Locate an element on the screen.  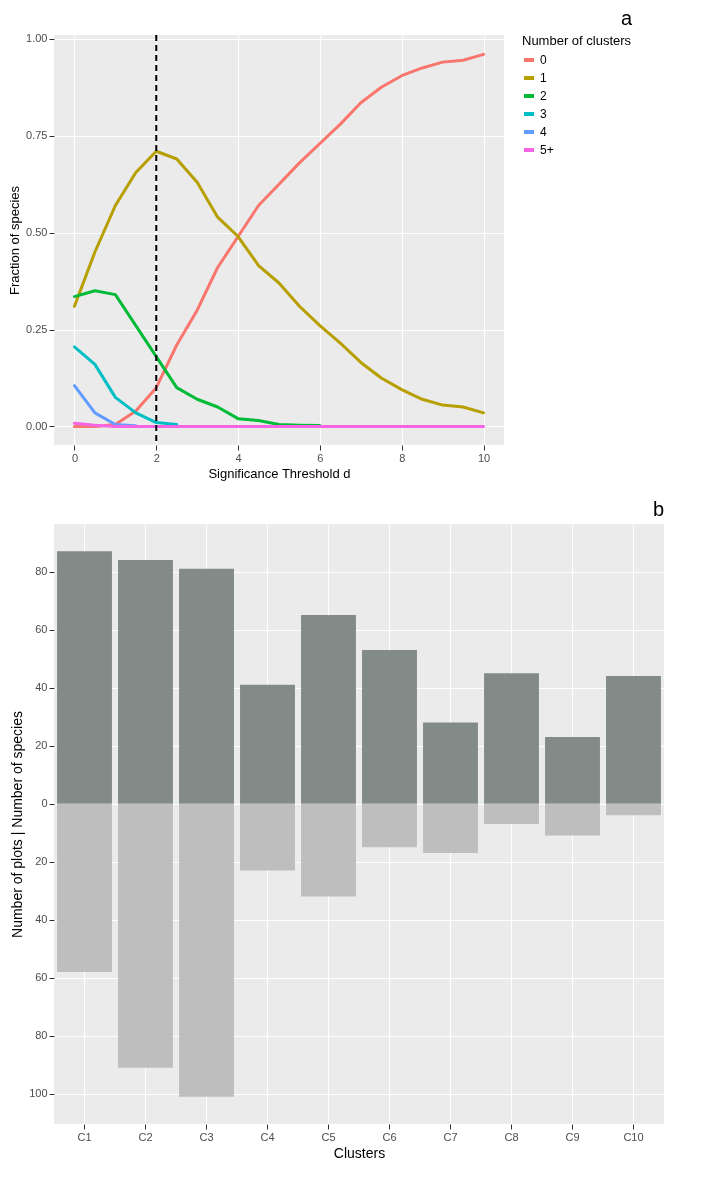
x-tick-label: C9 is located at coordinates (572, 1136).